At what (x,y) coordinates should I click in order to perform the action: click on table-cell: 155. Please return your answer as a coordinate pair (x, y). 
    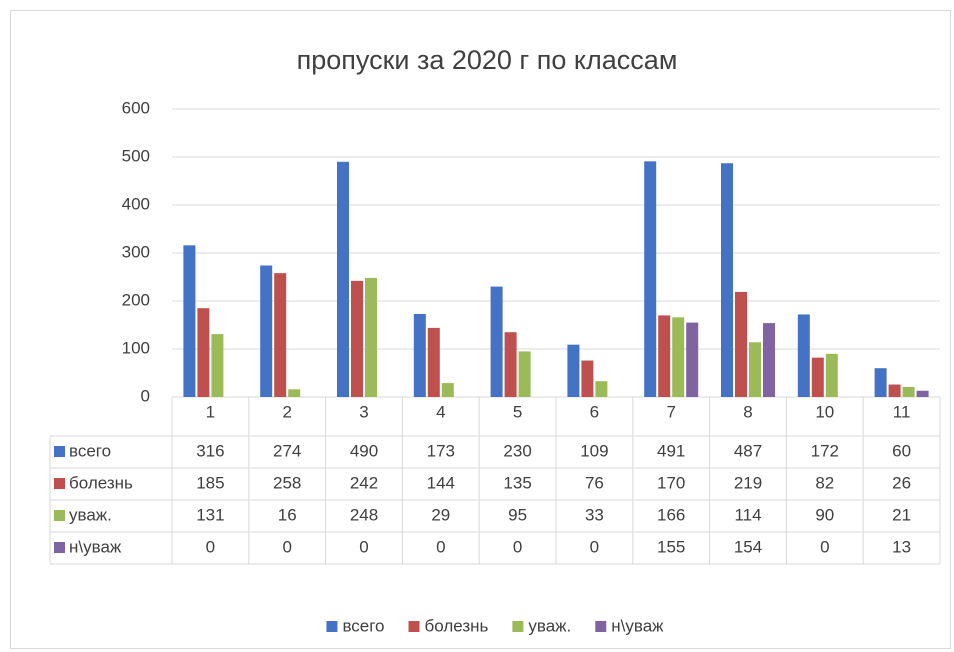
    Looking at the image, I should click on (671, 546).